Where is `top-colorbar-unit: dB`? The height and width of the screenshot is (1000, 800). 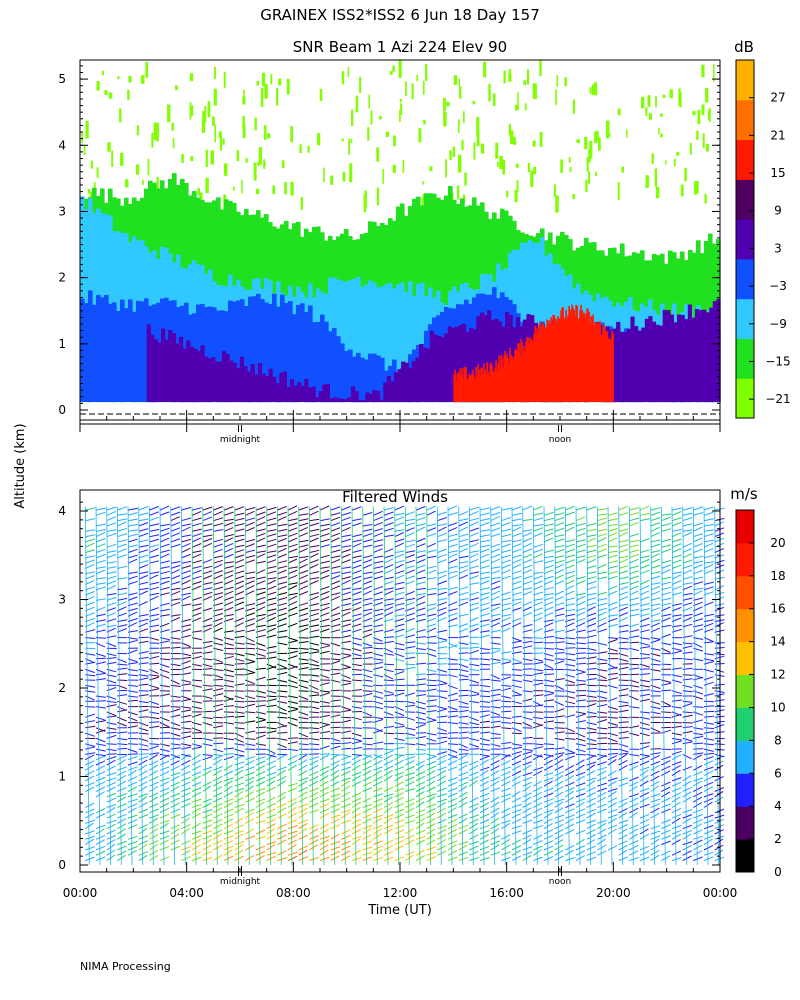
top-colorbar-unit: dB is located at coordinates (744, 47).